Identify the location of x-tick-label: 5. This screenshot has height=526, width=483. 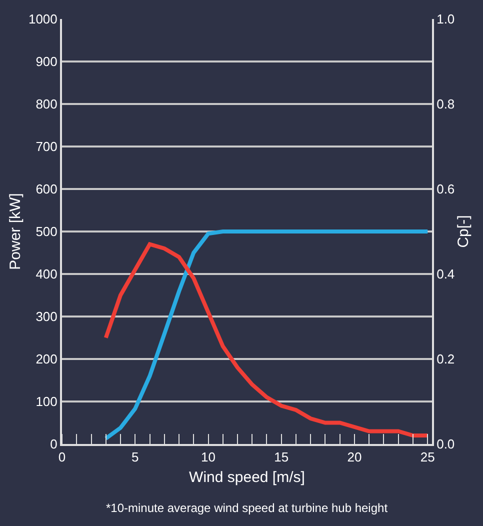
(135, 457).